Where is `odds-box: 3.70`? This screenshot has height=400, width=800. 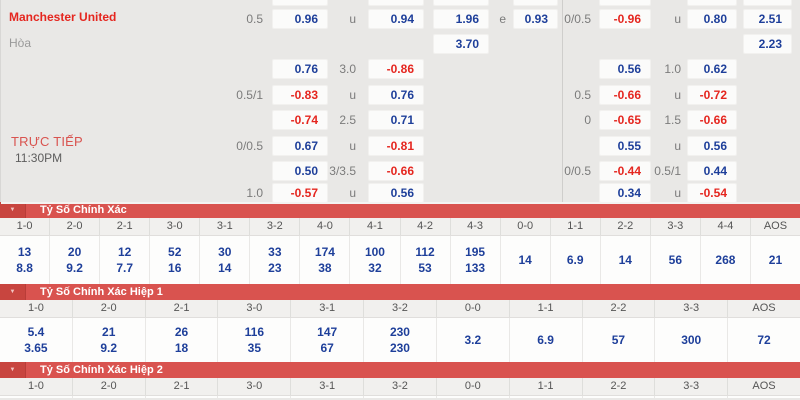
odds-box: 3.70 is located at coordinates (461, 44).